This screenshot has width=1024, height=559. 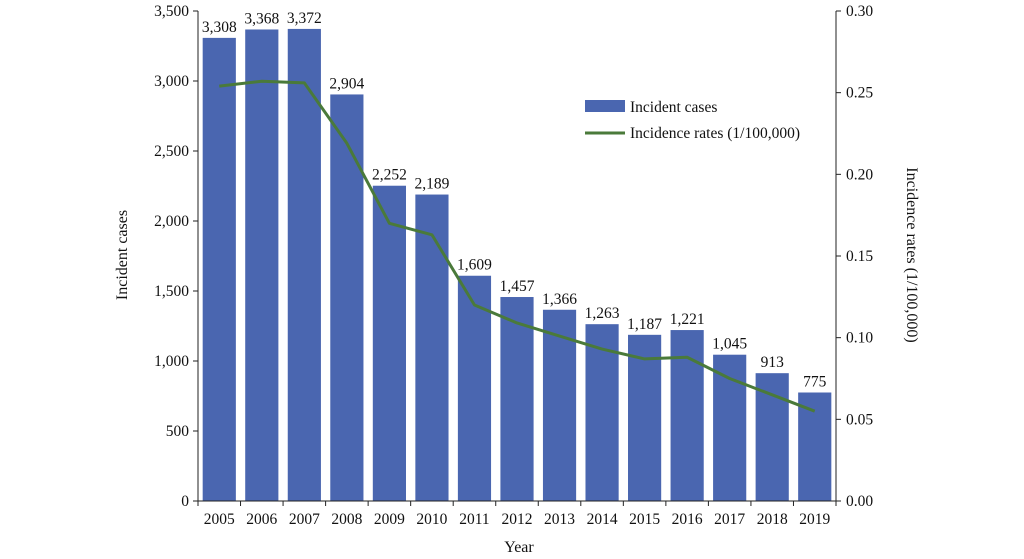 What do you see at coordinates (517, 286) in the screenshot?
I see `bar-value-label: 1,457` at bounding box center [517, 286].